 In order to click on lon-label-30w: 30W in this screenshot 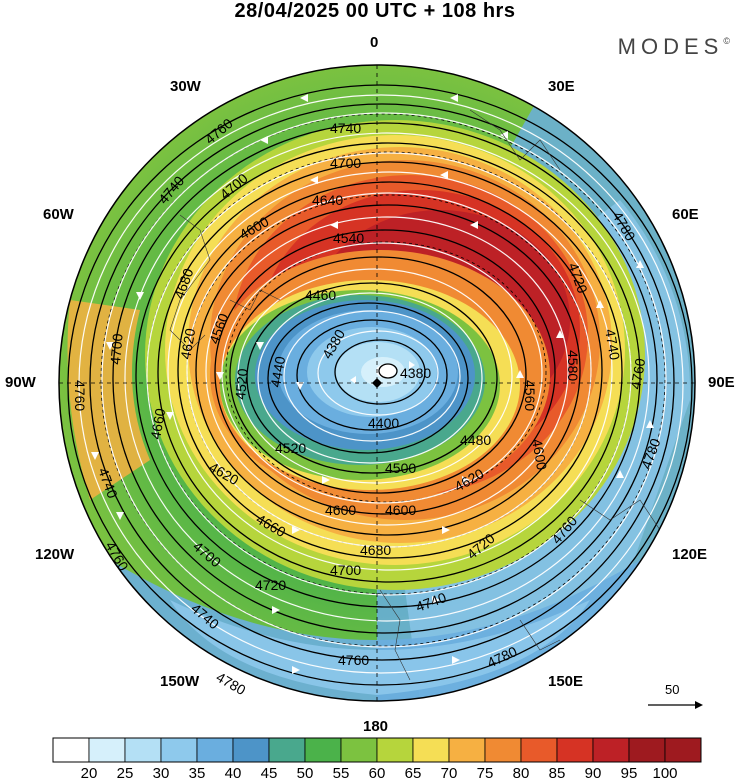, I will do `click(185, 86)`.